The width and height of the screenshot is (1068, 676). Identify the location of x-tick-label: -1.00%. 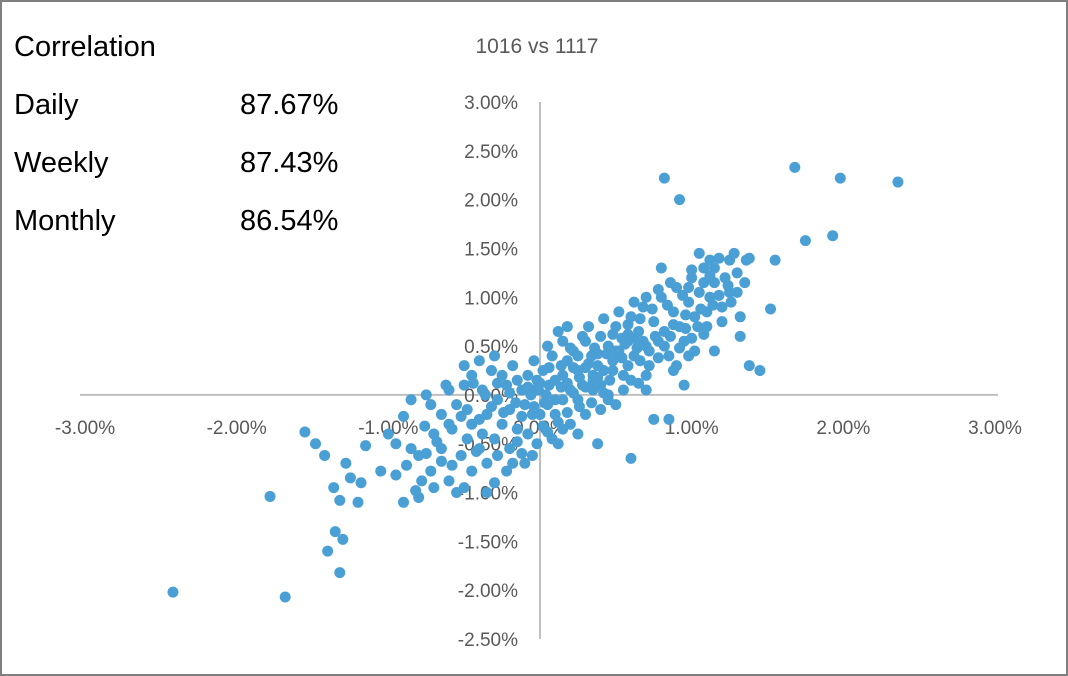
(388, 428).